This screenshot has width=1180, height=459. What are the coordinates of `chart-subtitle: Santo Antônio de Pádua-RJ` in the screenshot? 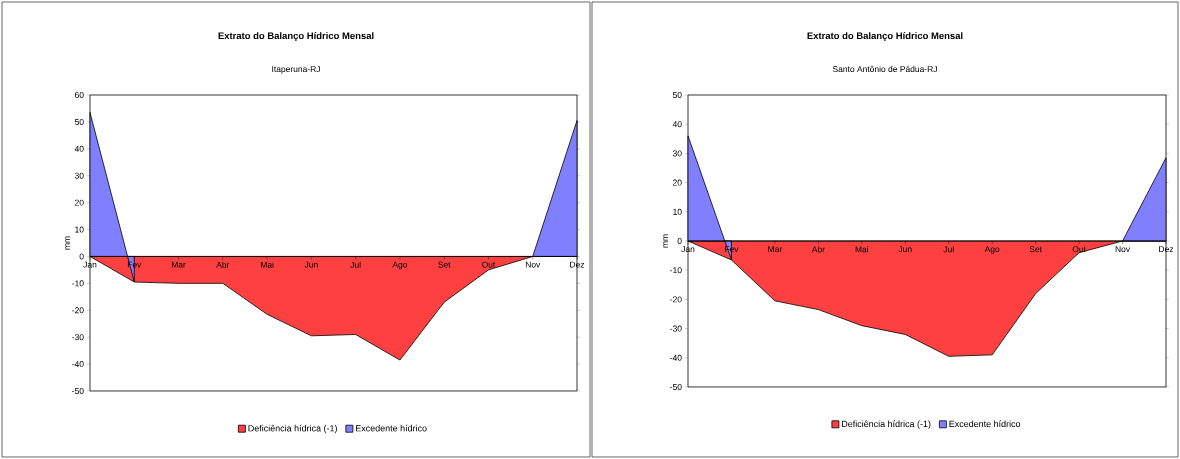 It's located at (884, 69).